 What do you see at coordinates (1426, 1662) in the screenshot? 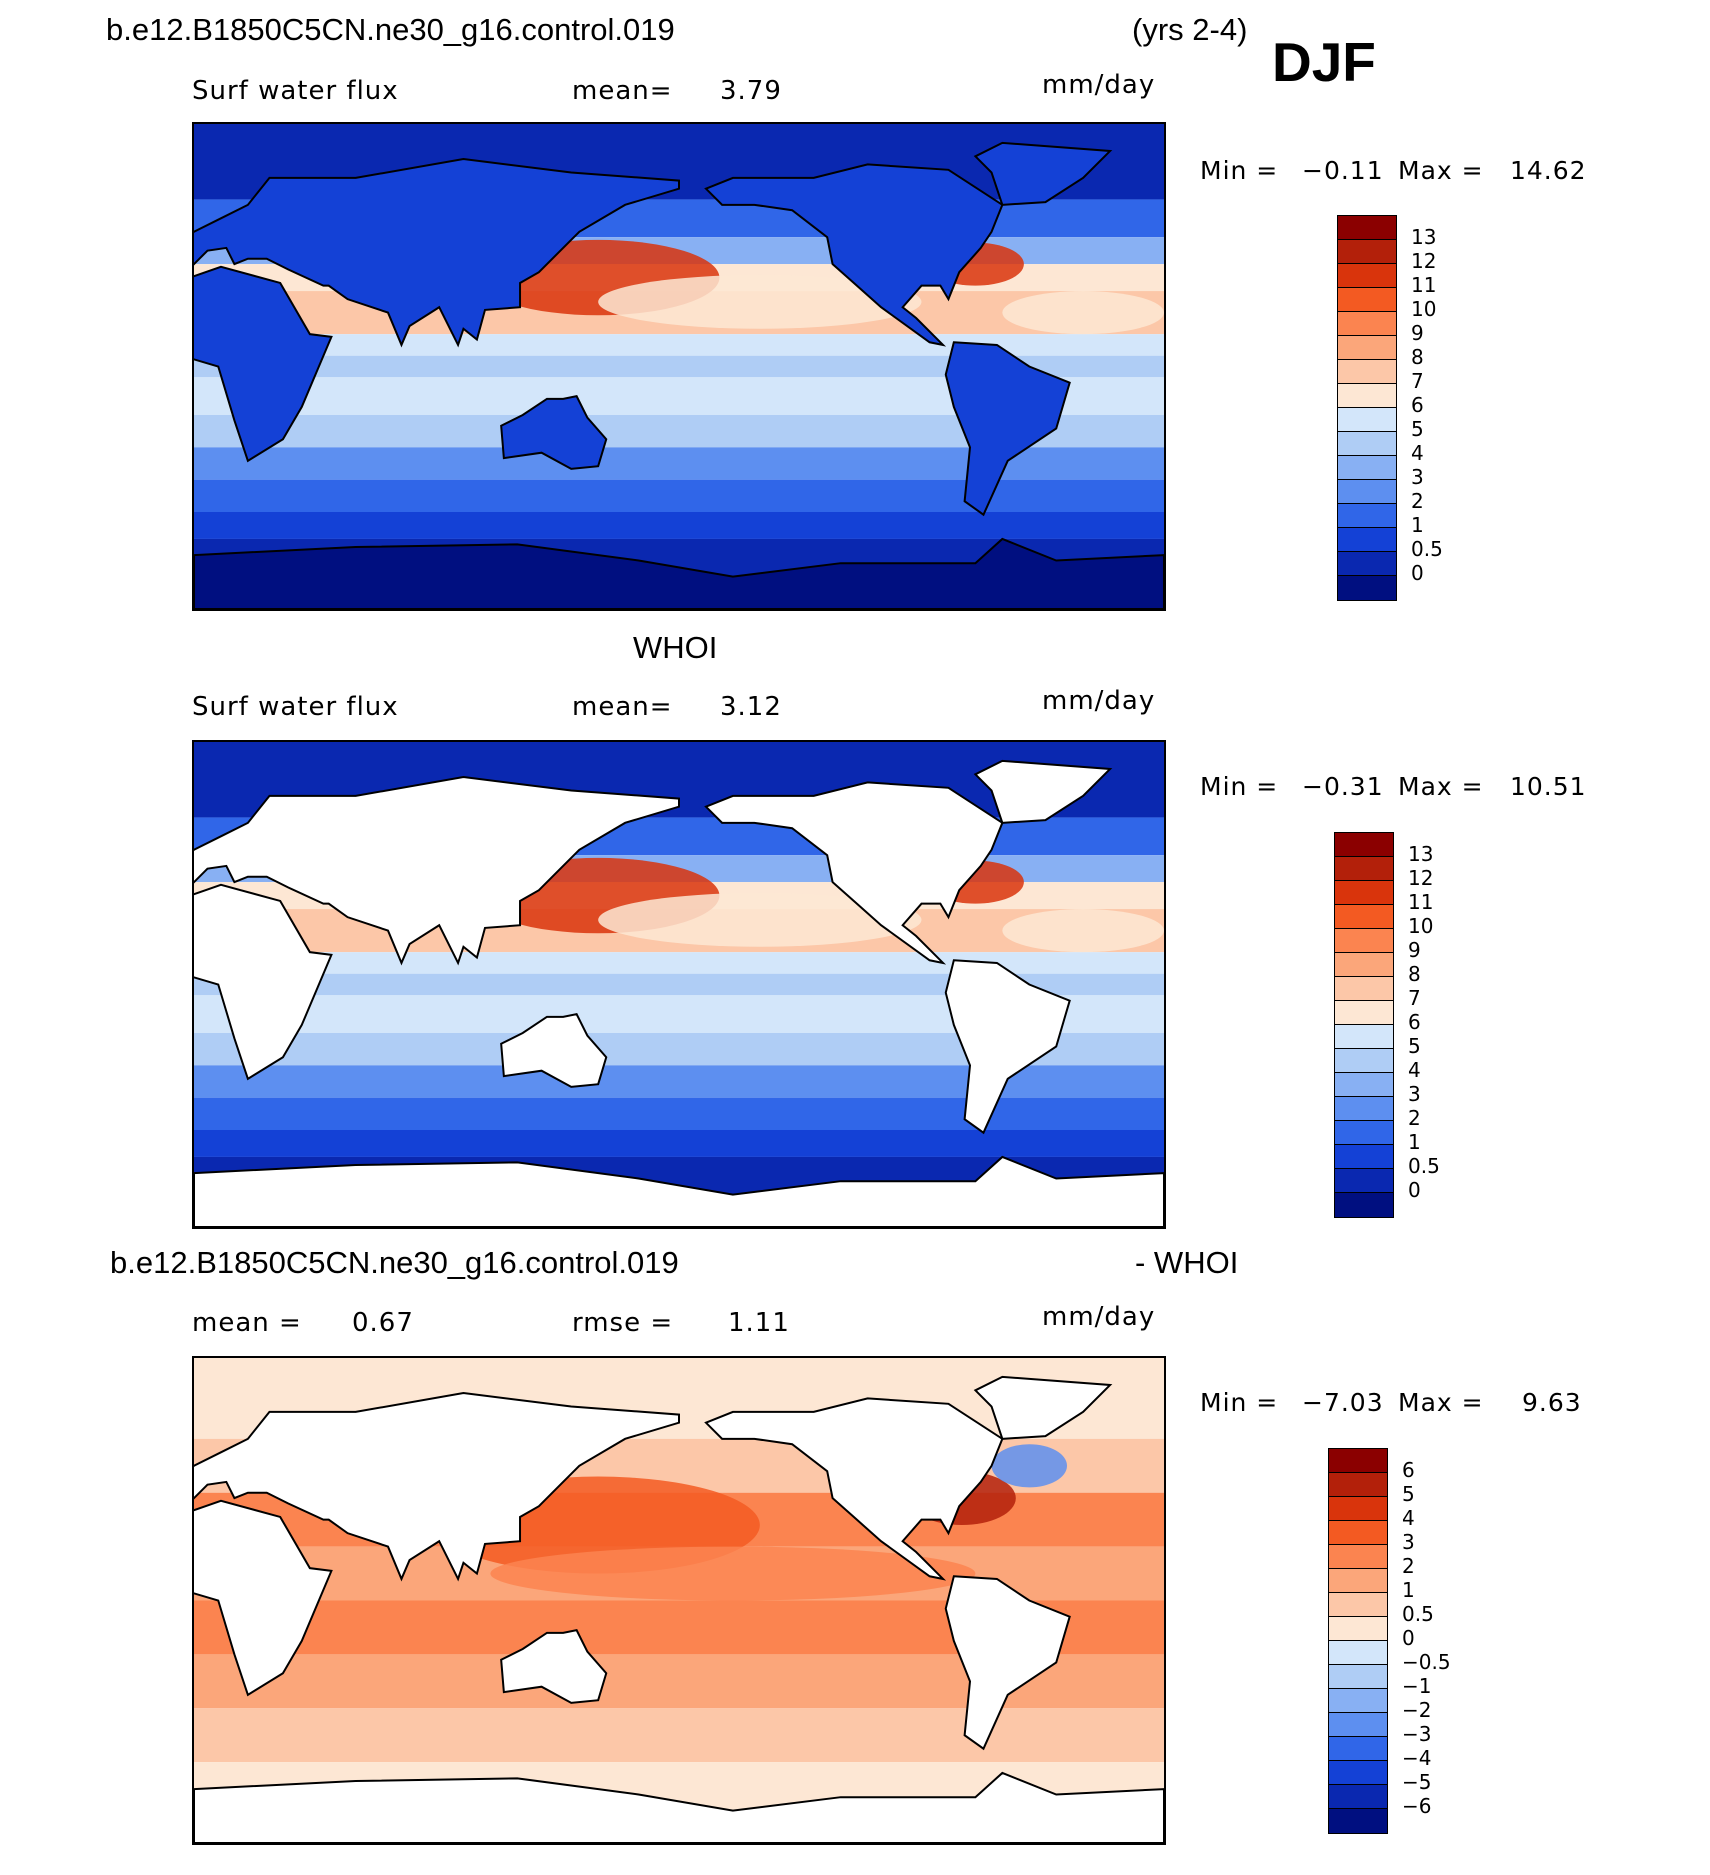
I see `colorbar-tick-label: −0.5` at bounding box center [1426, 1662].